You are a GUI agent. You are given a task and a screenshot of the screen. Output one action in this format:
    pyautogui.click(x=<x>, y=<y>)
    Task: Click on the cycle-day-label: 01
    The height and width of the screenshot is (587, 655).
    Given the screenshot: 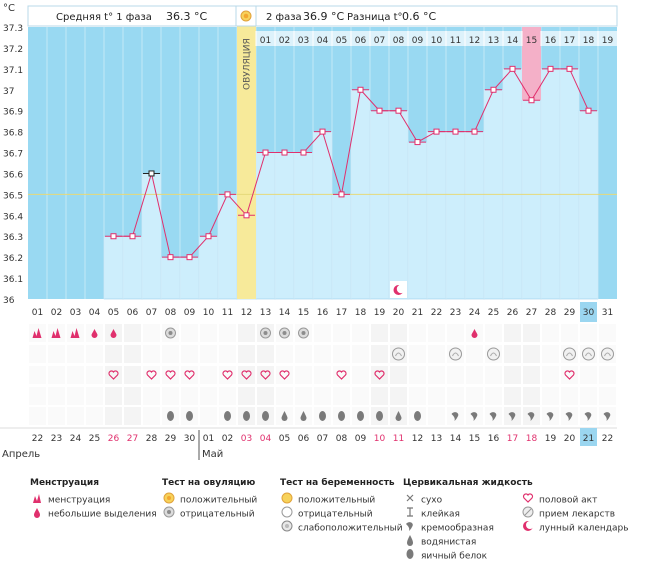 What is the action you would take?
    pyautogui.click(x=265, y=41)
    